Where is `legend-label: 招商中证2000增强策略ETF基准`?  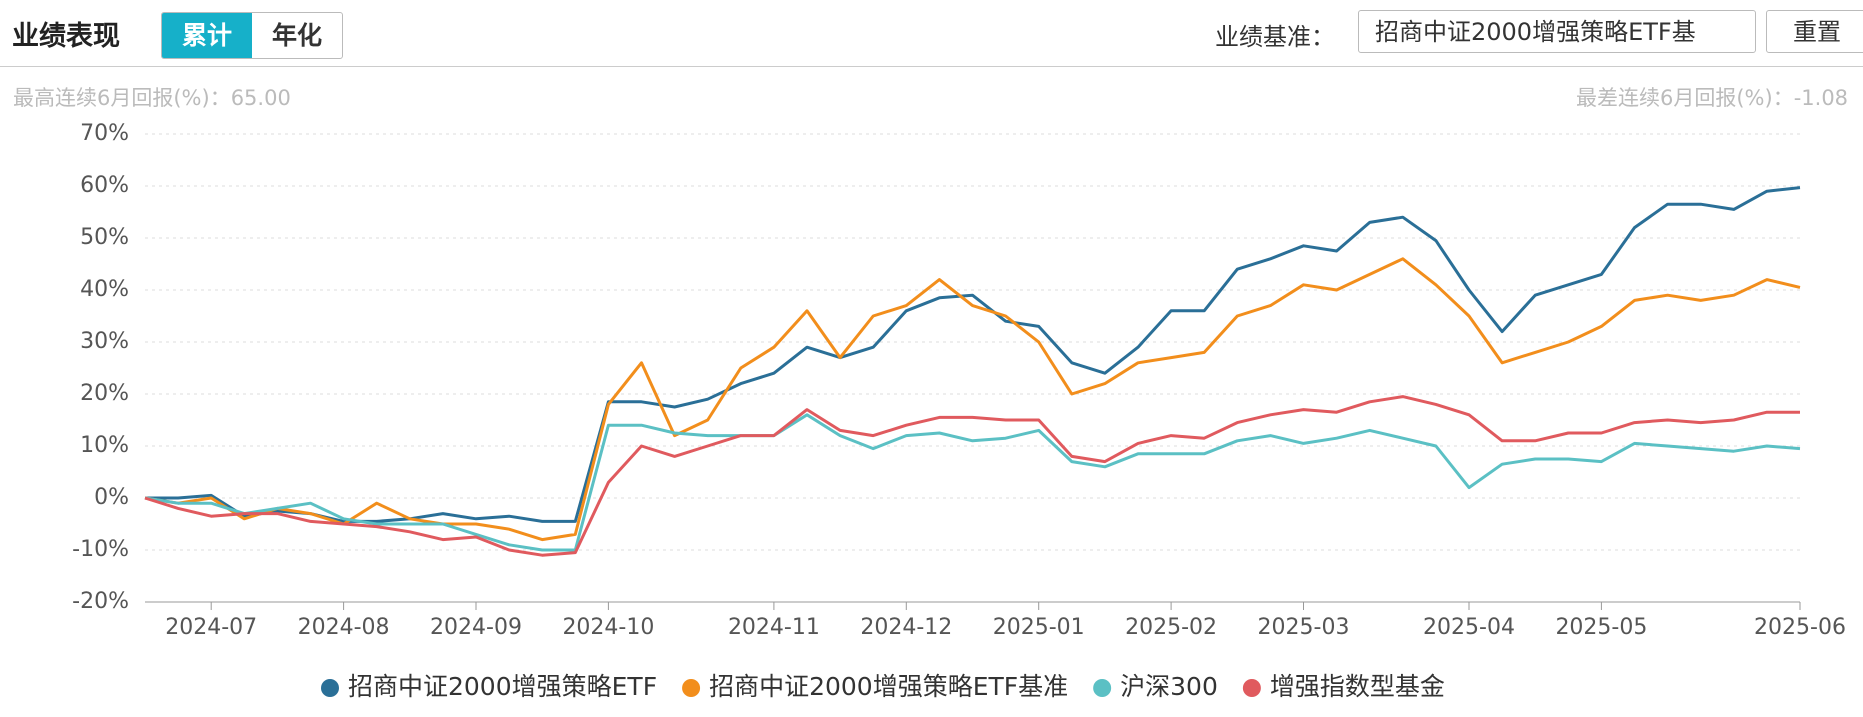
legend-label: 招商中证2000增强策略ETF基准 is located at coordinates (888, 686).